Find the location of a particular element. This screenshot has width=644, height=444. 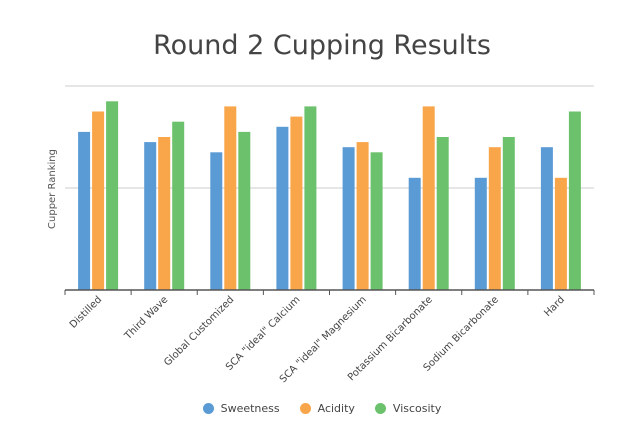

legend-item-sweetness: Sweetness is located at coordinates (241, 408).